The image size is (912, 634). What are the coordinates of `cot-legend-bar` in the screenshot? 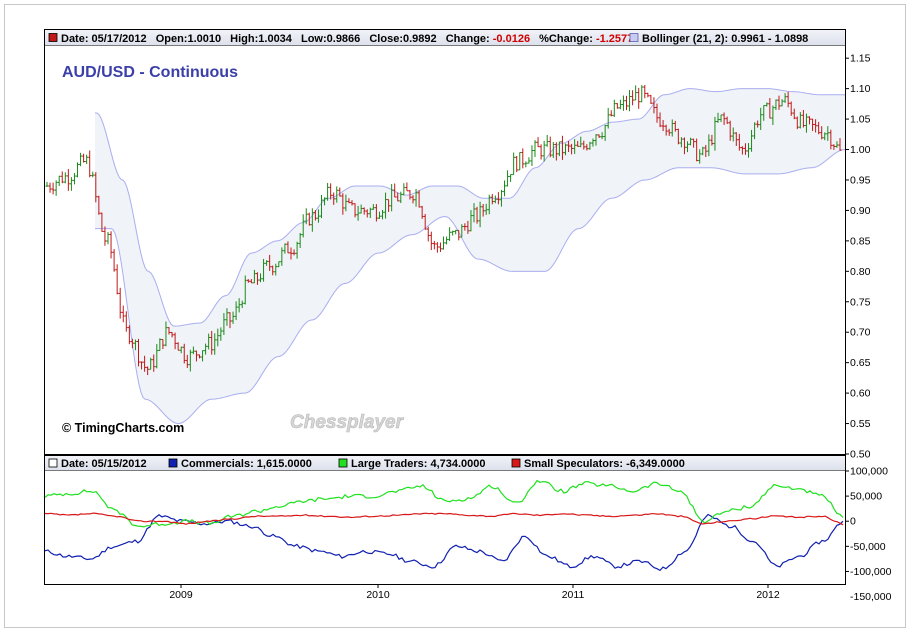 It's located at (445, 463).